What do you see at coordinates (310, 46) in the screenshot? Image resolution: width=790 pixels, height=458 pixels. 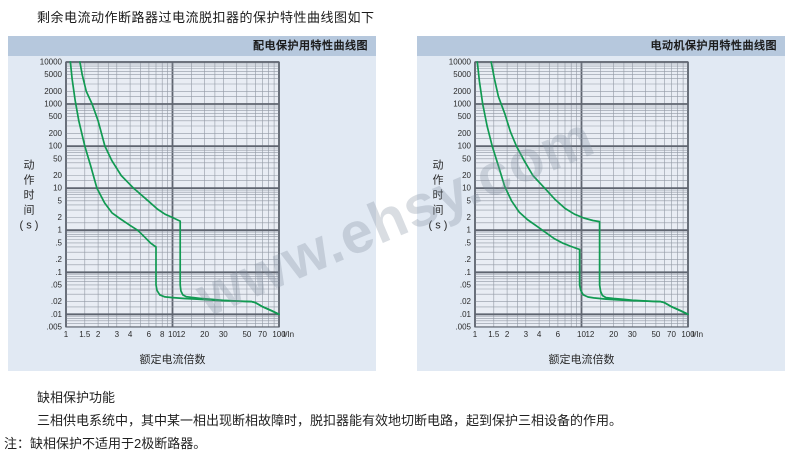 I see `panel-title: 配电保护用特性曲线图` at bounding box center [310, 46].